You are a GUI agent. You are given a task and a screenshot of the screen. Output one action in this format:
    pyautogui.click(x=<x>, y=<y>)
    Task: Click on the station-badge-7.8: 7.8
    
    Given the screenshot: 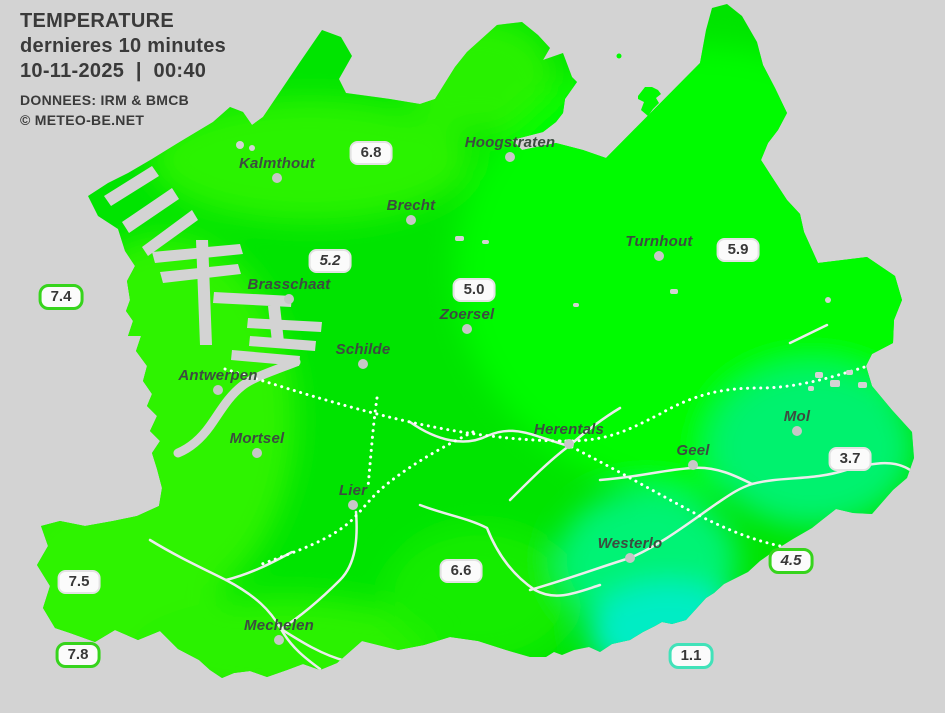 What is the action you would take?
    pyautogui.click(x=78, y=655)
    